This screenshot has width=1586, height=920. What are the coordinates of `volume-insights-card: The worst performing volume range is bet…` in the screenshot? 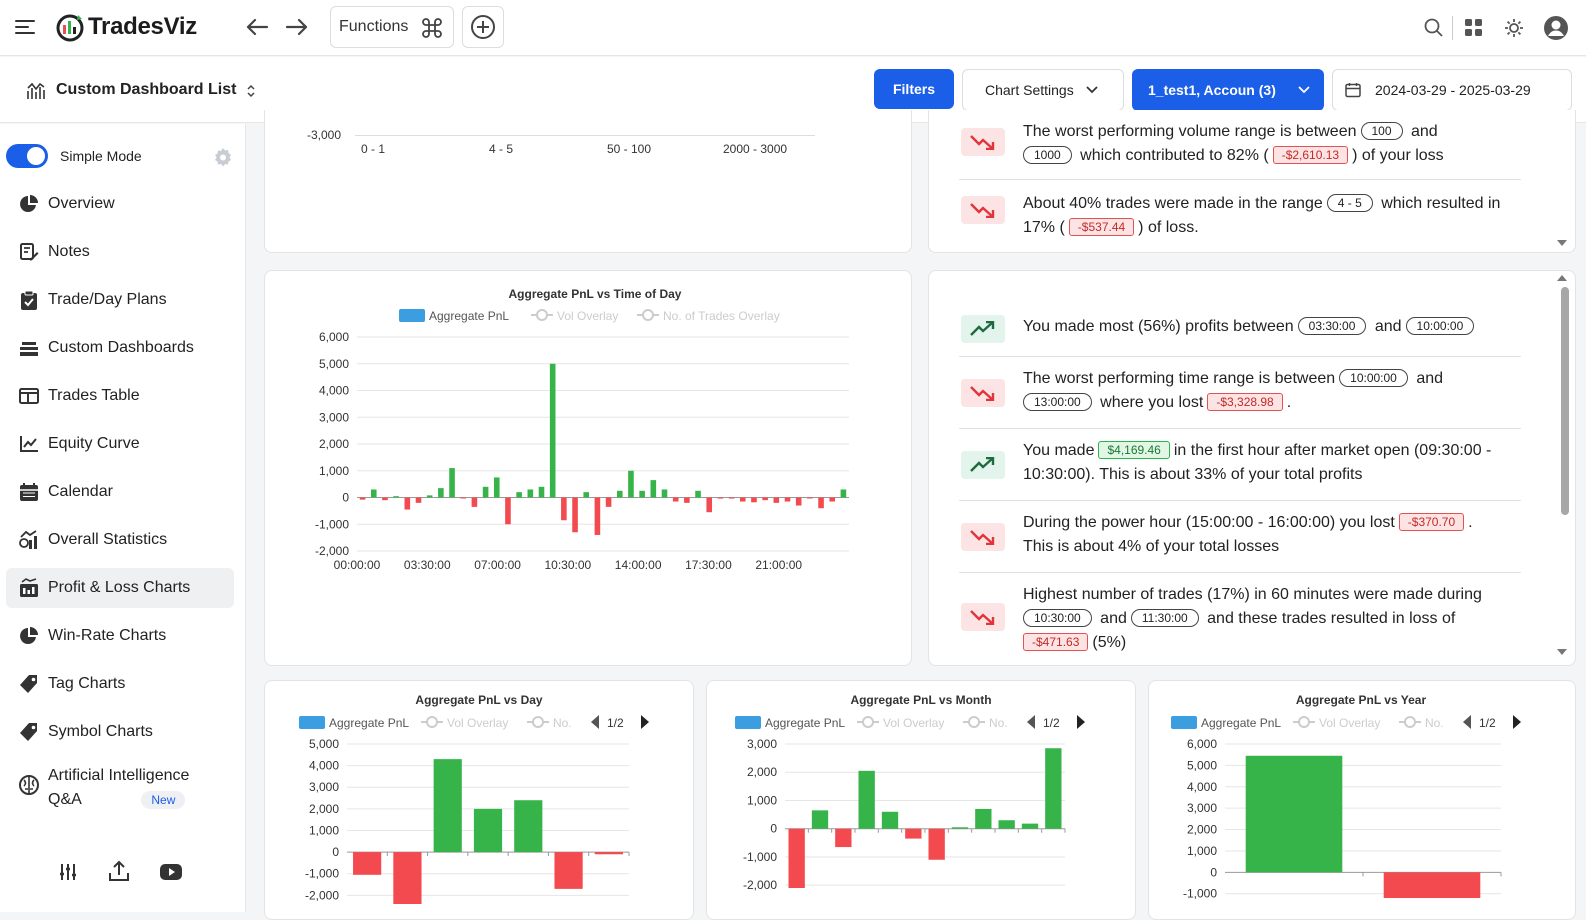 It's located at (1252, 181).